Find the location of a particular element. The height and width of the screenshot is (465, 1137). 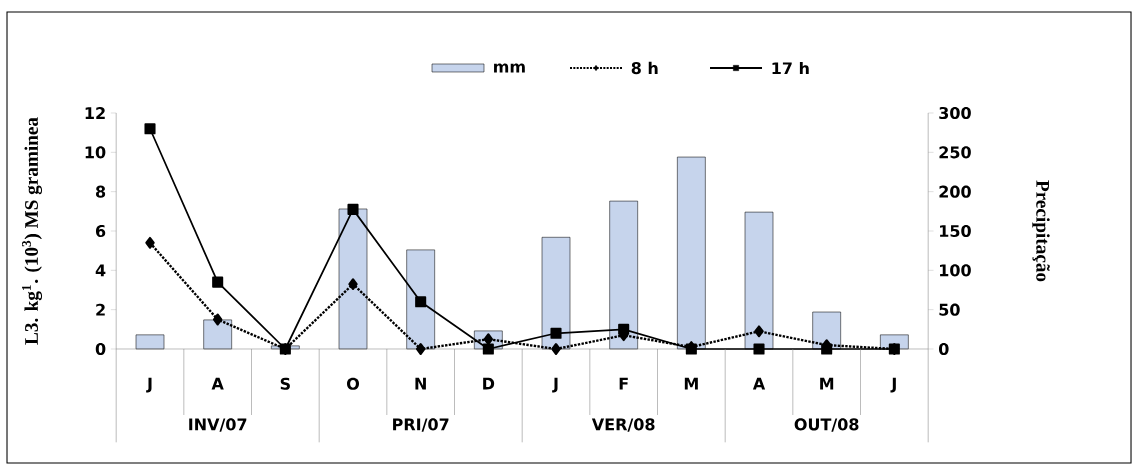

y2-tick-label: 150 is located at coordinates (955, 231).